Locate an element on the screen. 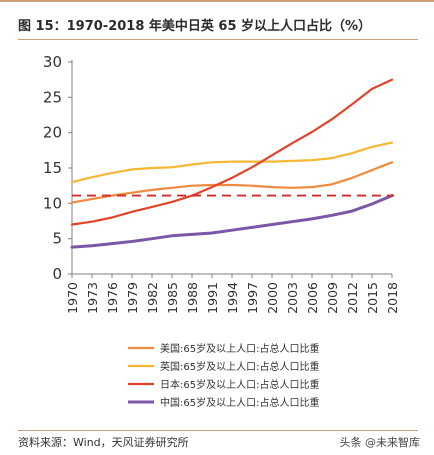 This screenshot has width=434, height=455. x-tick-label: 1979 is located at coordinates (132, 298).